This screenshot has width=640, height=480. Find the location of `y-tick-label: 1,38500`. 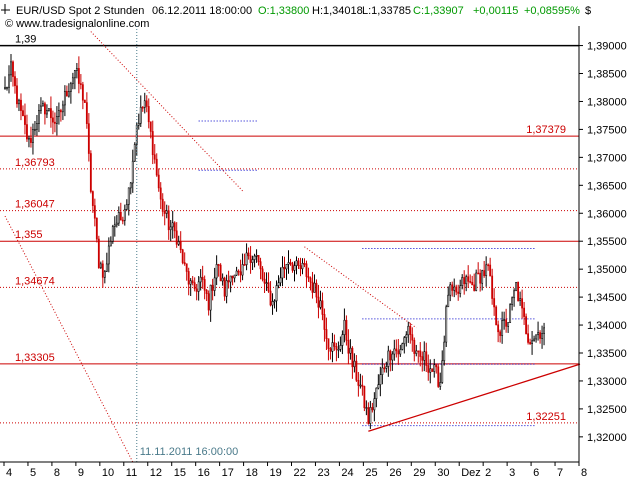

y-tick-label: 1,38500 is located at coordinates (607, 75).